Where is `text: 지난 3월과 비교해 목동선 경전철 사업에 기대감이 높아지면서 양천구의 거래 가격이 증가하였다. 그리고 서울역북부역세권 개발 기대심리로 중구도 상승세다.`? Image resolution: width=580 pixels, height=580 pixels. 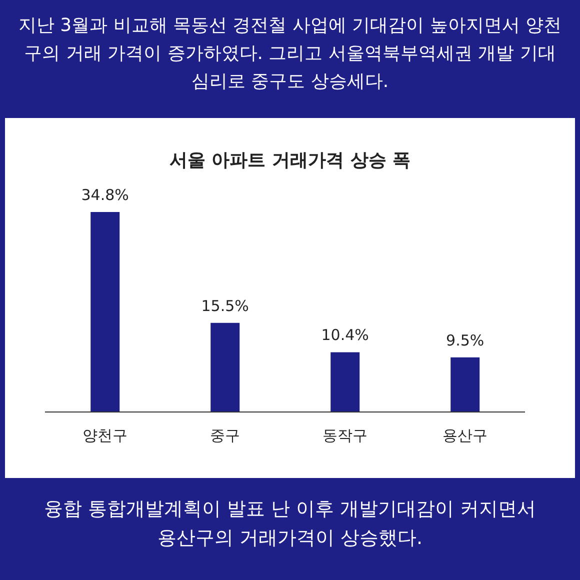
text: 지난 3월과 비교해 목동선 경전철 사업에 기대감이 높아지면서 양천구의 거래 가격이 증가하였다. 그리고 서울역북부역세권 개발 기대심리로 중구도 상승세다. is located at coordinates (290, 54).